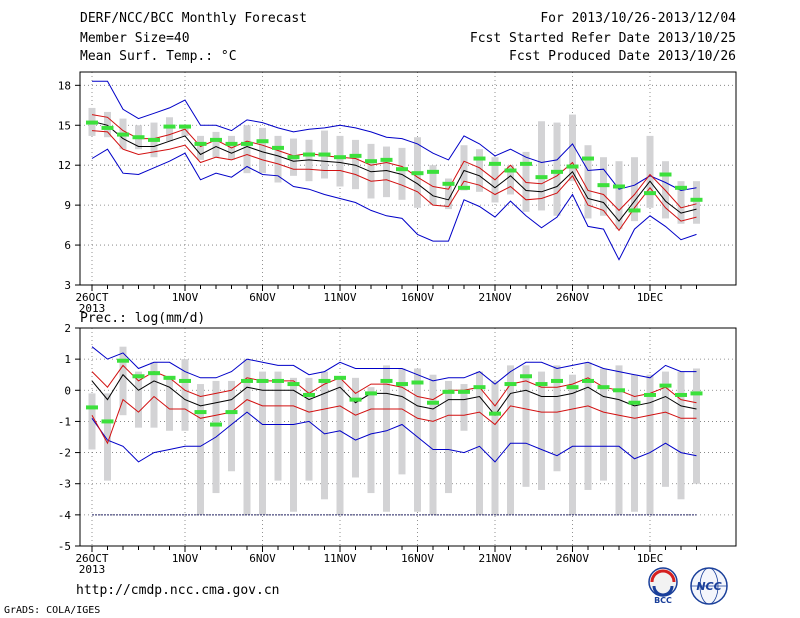  What do you see at coordinates (494, 297) in the screenshot?
I see `x-tick-label: 21NOV` at bounding box center [494, 297].